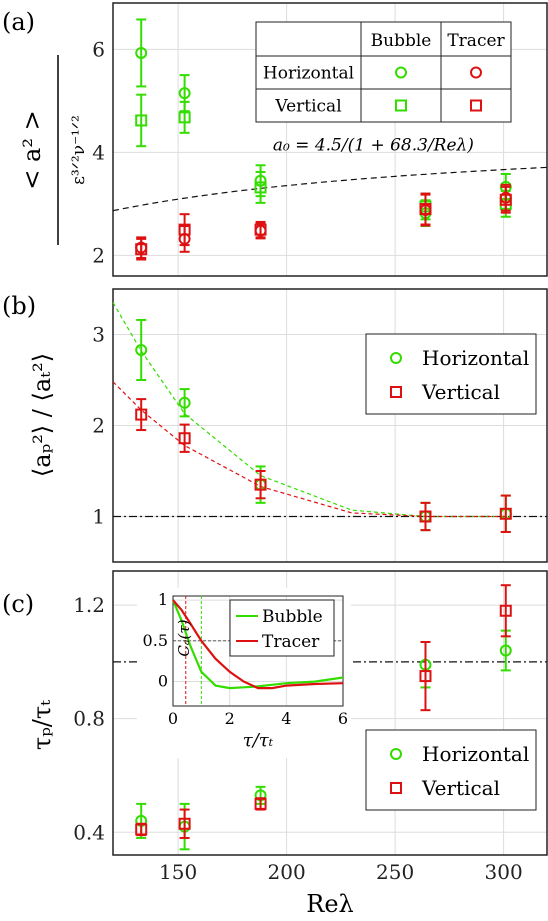 The width and height of the screenshot is (548, 921). I want to click on inset-ylabel: Cₐ(τ), so click(184, 637).